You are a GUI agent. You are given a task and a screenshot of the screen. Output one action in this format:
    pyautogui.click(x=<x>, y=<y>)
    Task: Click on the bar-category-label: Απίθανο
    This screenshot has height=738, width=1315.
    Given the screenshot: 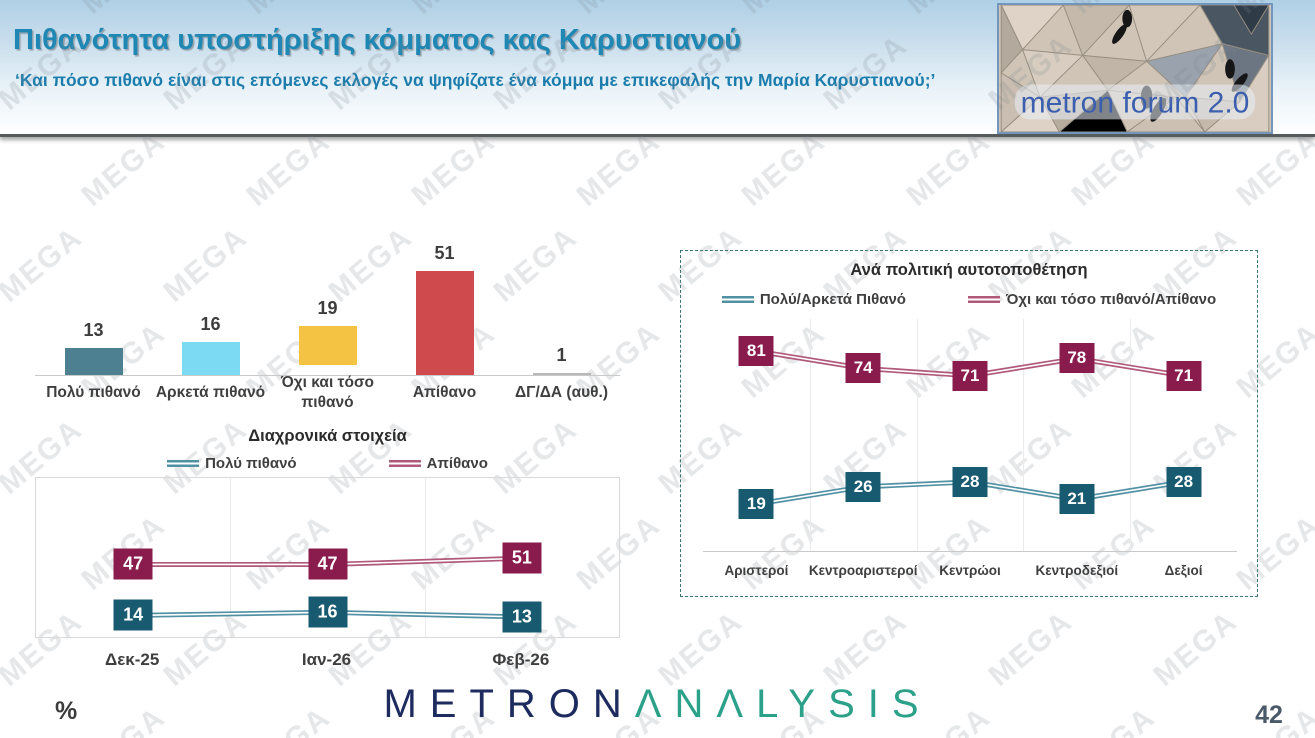 What is the action you would take?
    pyautogui.click(x=444, y=392)
    